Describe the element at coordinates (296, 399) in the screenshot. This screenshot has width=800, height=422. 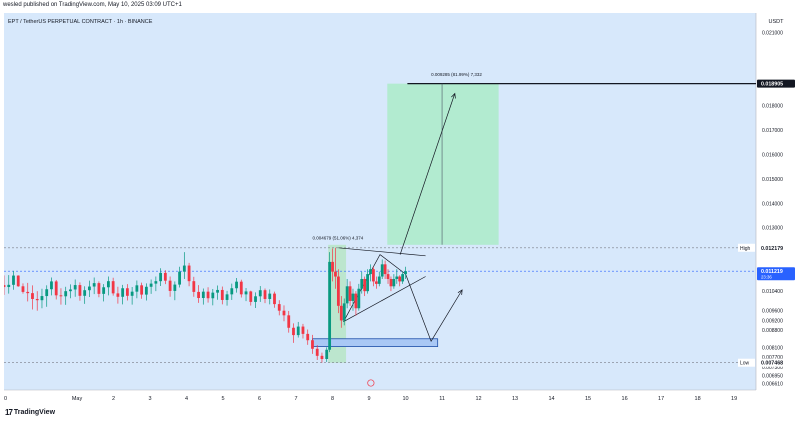
I see `x-tick-label: 7` at that location.